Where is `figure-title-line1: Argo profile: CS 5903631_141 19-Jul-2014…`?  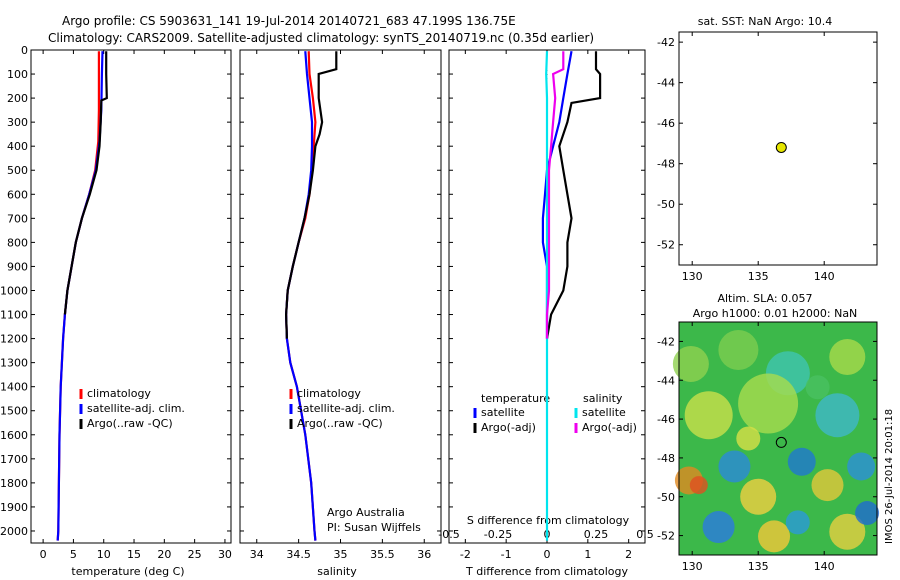
figure-title-line1: Argo profile: CS 5903631_141 19-Jul-2014… is located at coordinates (289, 21).